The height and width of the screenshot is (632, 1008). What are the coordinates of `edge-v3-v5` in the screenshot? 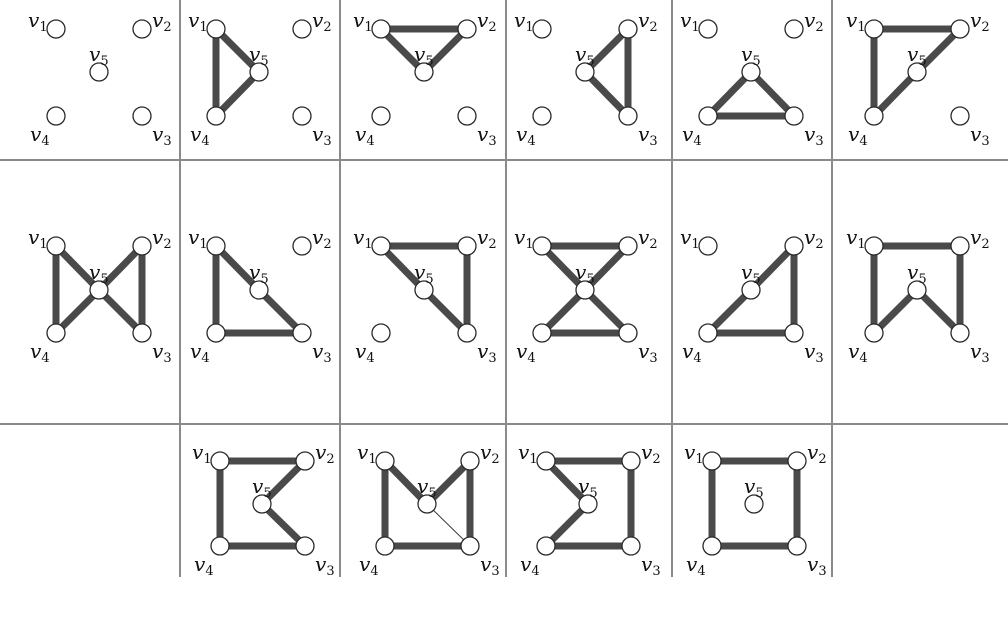 It's located at (606, 94).